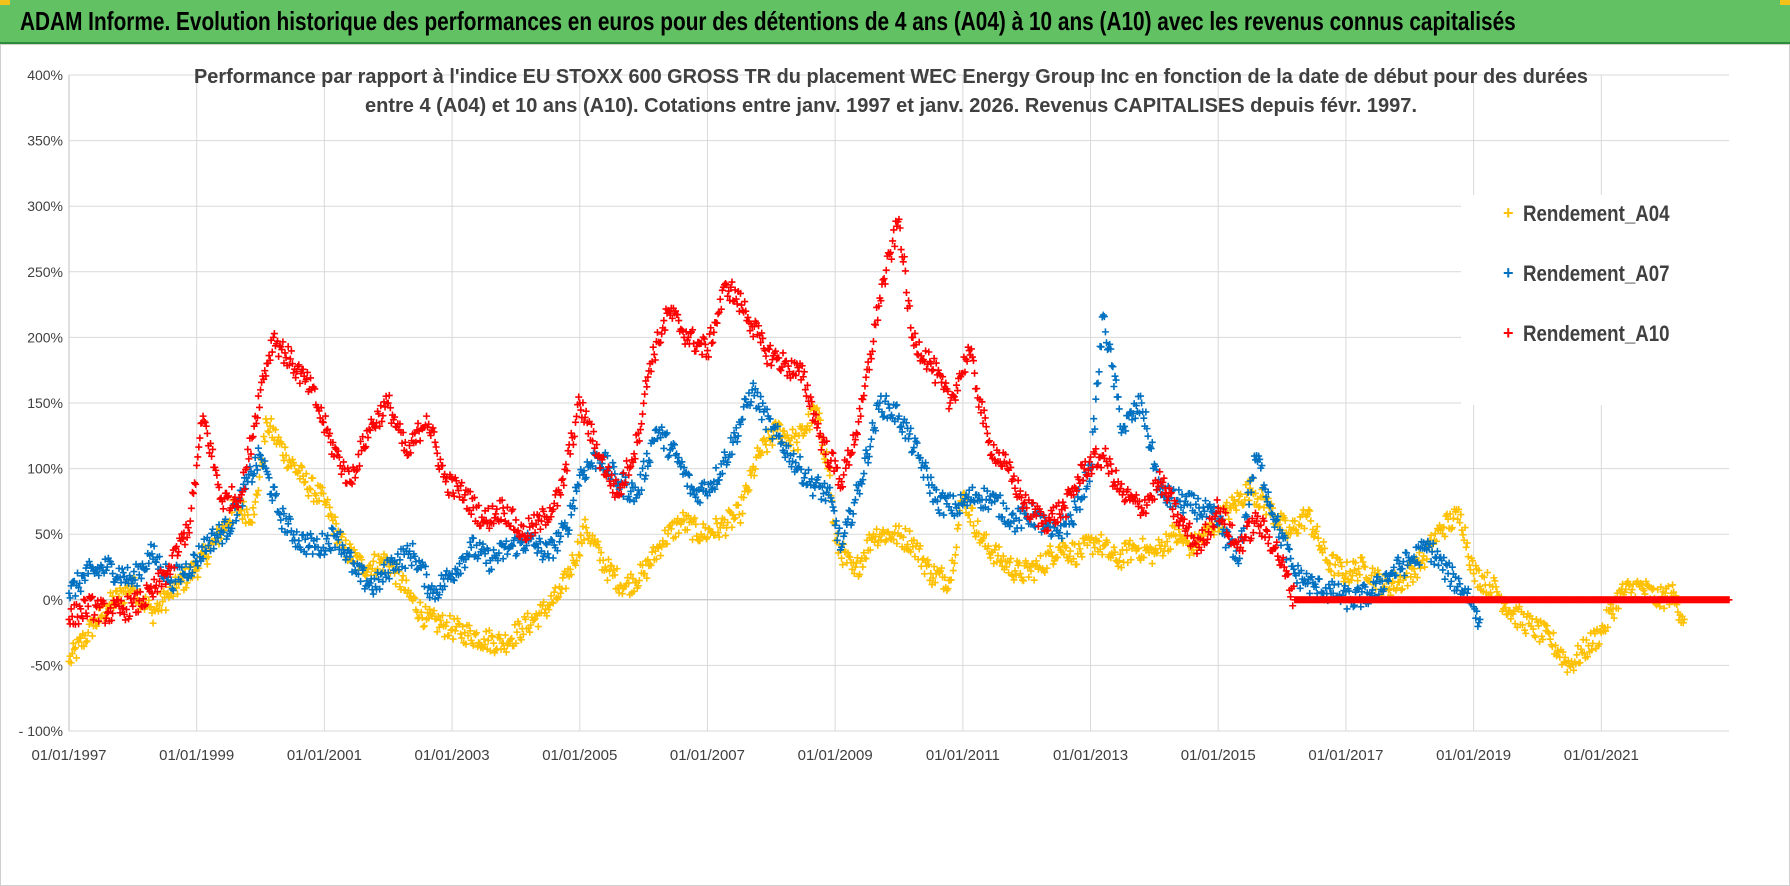  Describe the element at coordinates (45, 469) in the screenshot. I see `y-tick-label: 100%` at that location.